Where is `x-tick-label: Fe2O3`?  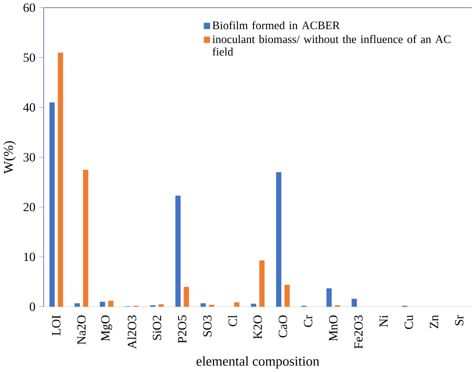
x-tick-label: Fe2O3 is located at coordinates (358, 332).